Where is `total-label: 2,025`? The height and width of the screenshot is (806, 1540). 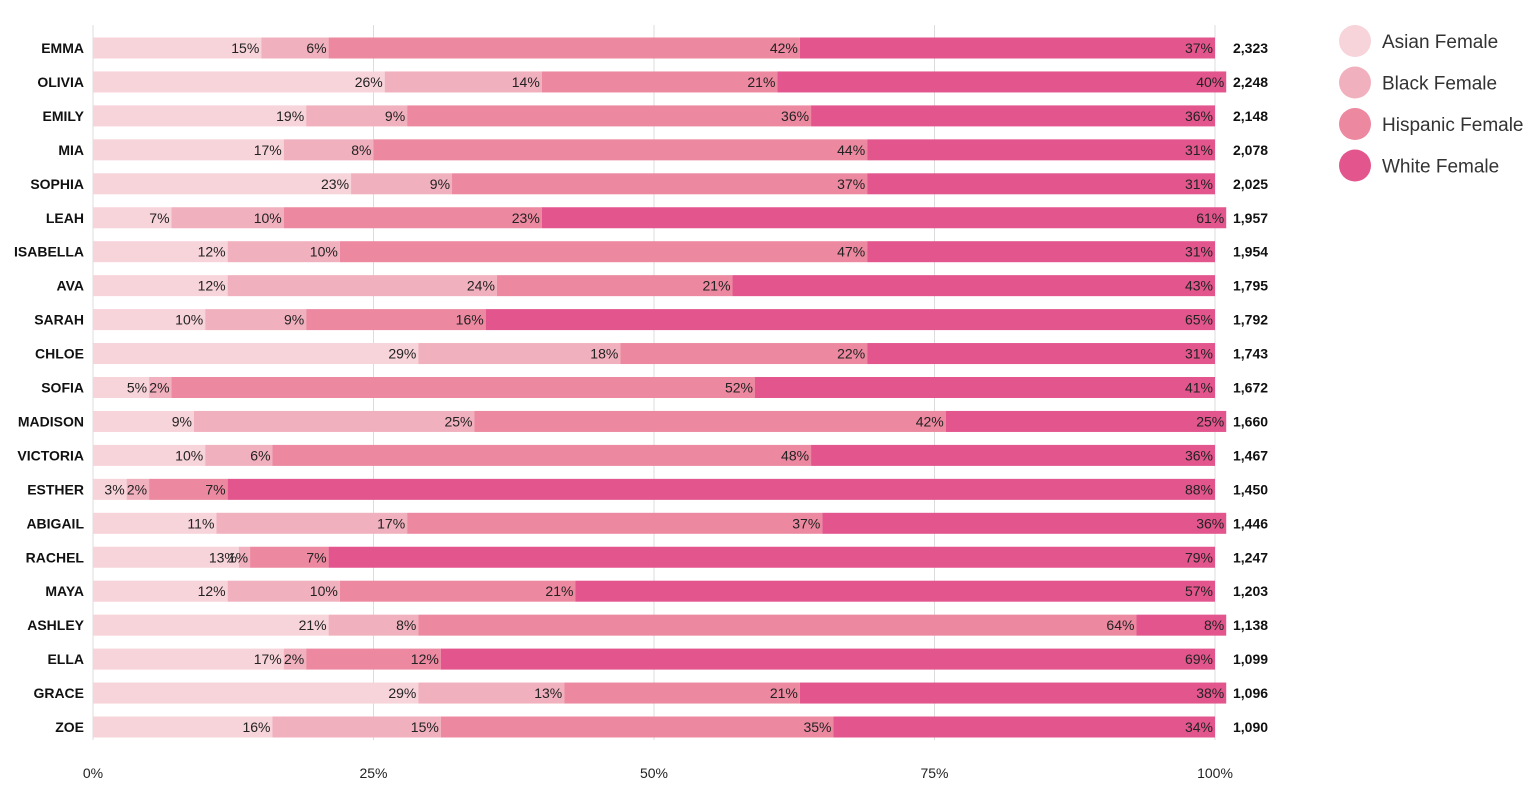 total-label: 2,025 is located at coordinates (1250, 184).